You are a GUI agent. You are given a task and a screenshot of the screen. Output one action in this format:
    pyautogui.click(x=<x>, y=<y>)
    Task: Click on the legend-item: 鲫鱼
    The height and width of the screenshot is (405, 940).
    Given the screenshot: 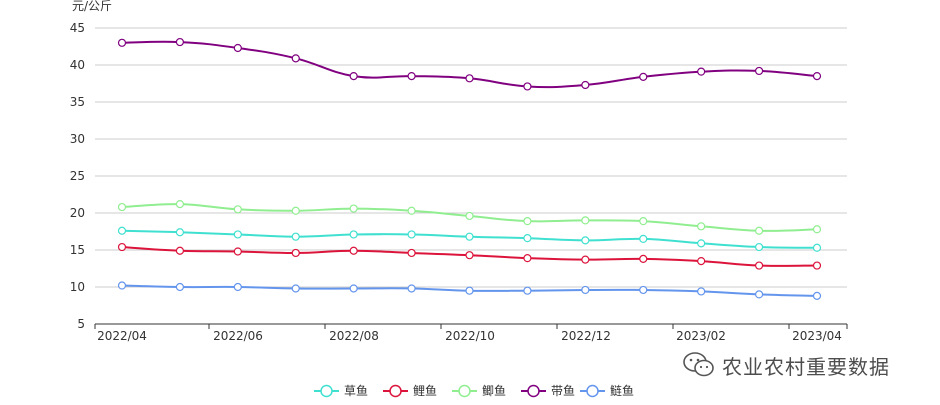 What is the action you would take?
    pyautogui.click(x=479, y=391)
    